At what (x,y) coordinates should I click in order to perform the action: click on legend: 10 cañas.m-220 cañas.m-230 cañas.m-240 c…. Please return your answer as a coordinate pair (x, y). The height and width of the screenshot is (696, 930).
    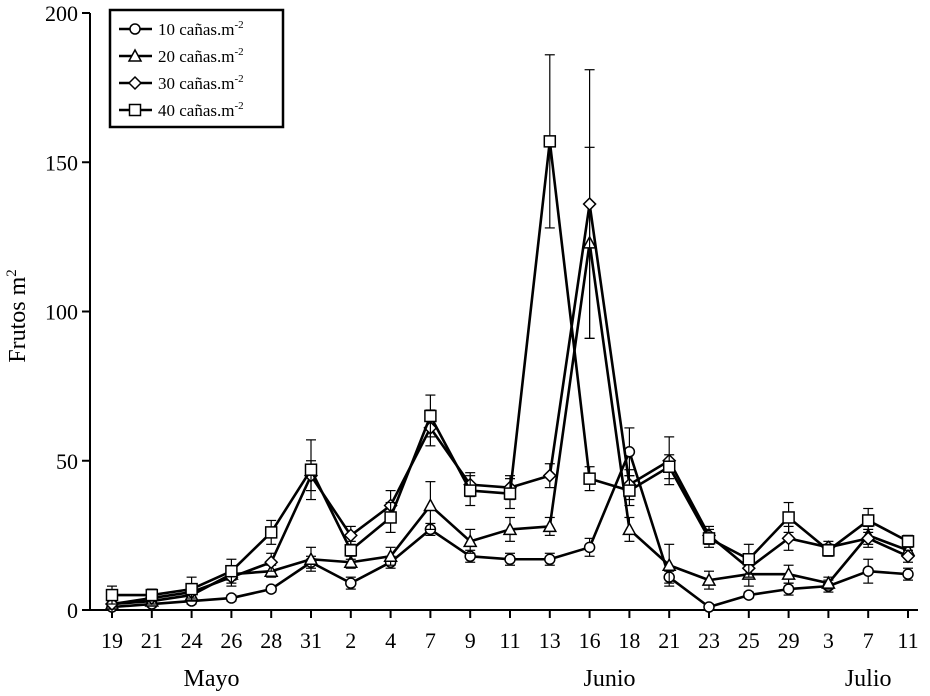
    Looking at the image, I should click on (196, 68).